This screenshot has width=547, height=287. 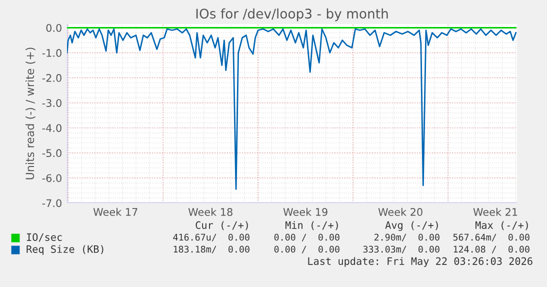 I want to click on y-tick-label: -7.0, so click(x=52, y=203).